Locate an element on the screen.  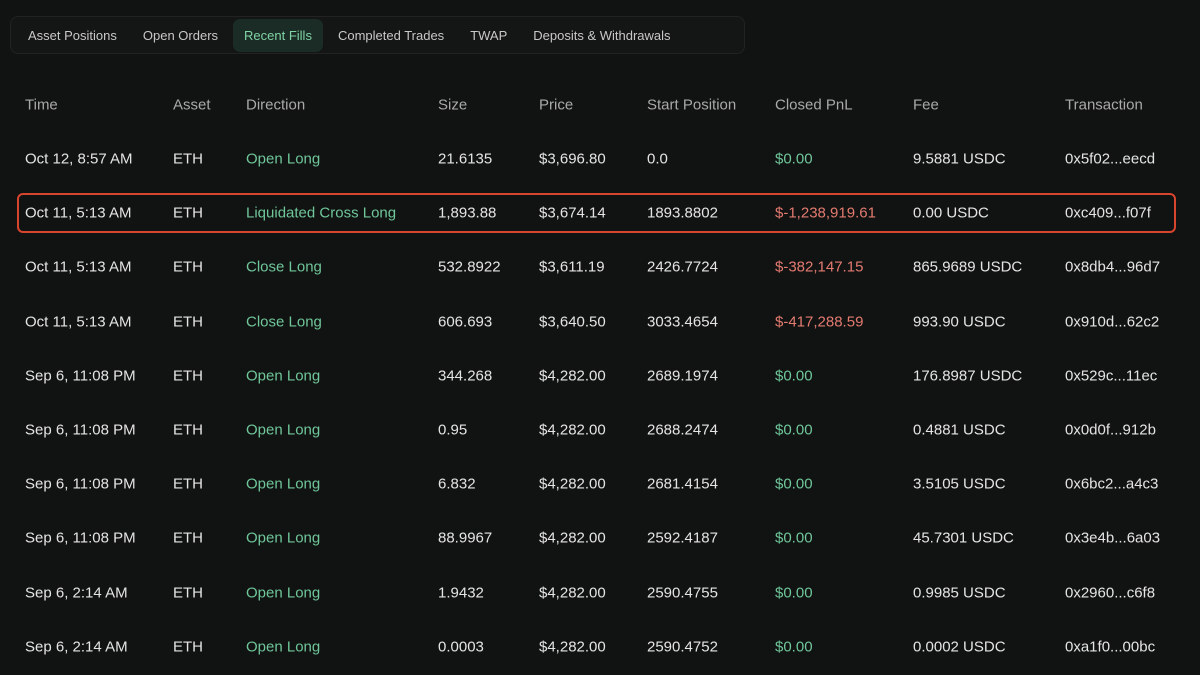
column-header: Time is located at coordinates (41, 105).